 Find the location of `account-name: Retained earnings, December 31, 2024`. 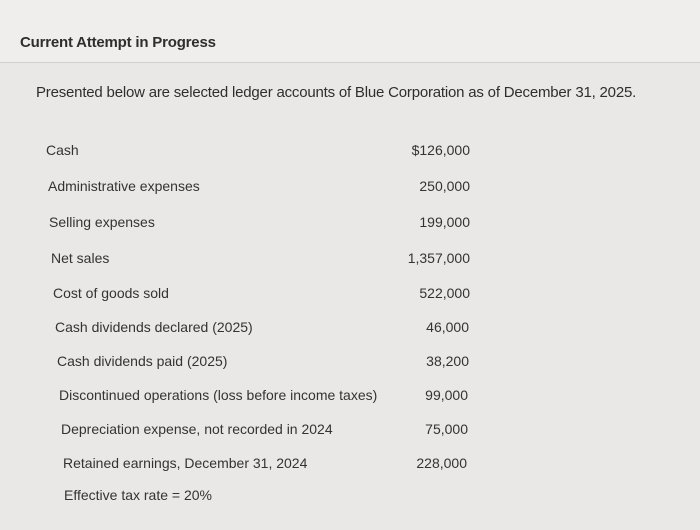

account-name: Retained earnings, December 31, 2024 is located at coordinates (185, 463).